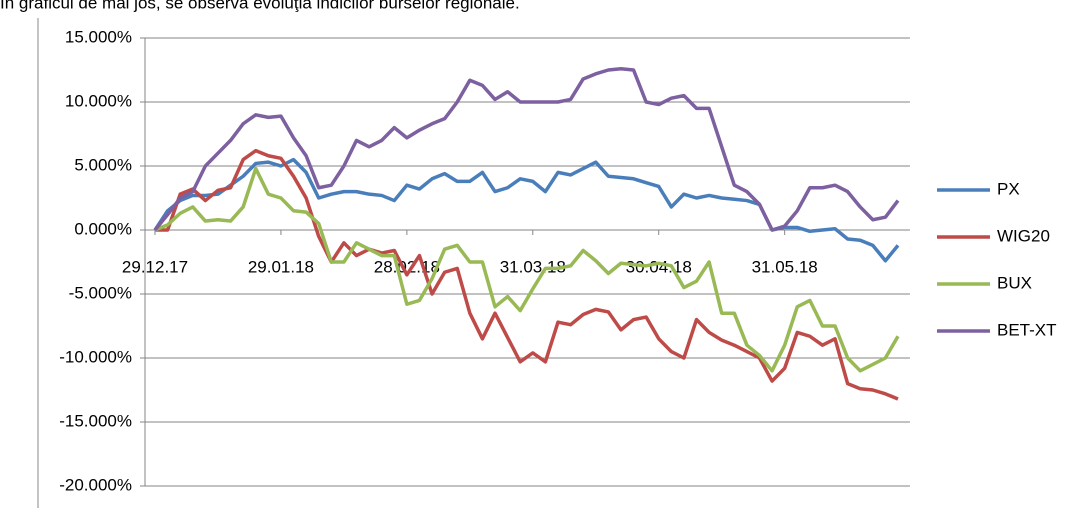 The image size is (1088, 508). What do you see at coordinates (103, 228) in the screenshot?
I see `y-tick-label: 0.000%` at bounding box center [103, 228].